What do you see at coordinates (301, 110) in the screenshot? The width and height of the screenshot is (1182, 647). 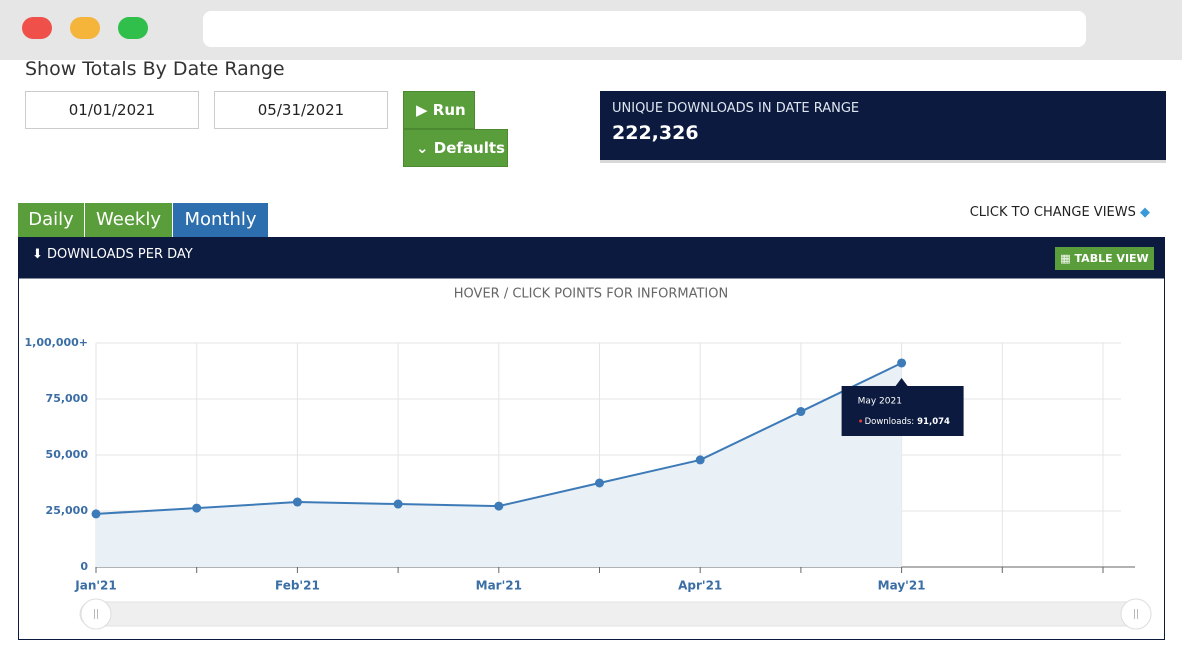 I see `end-date: 05/31/2021` at bounding box center [301, 110].